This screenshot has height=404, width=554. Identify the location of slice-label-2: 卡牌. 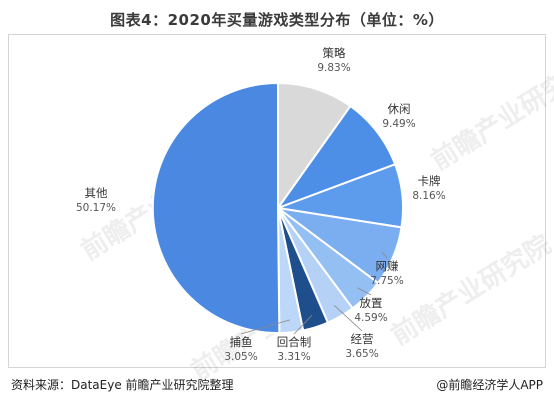
(429, 181).